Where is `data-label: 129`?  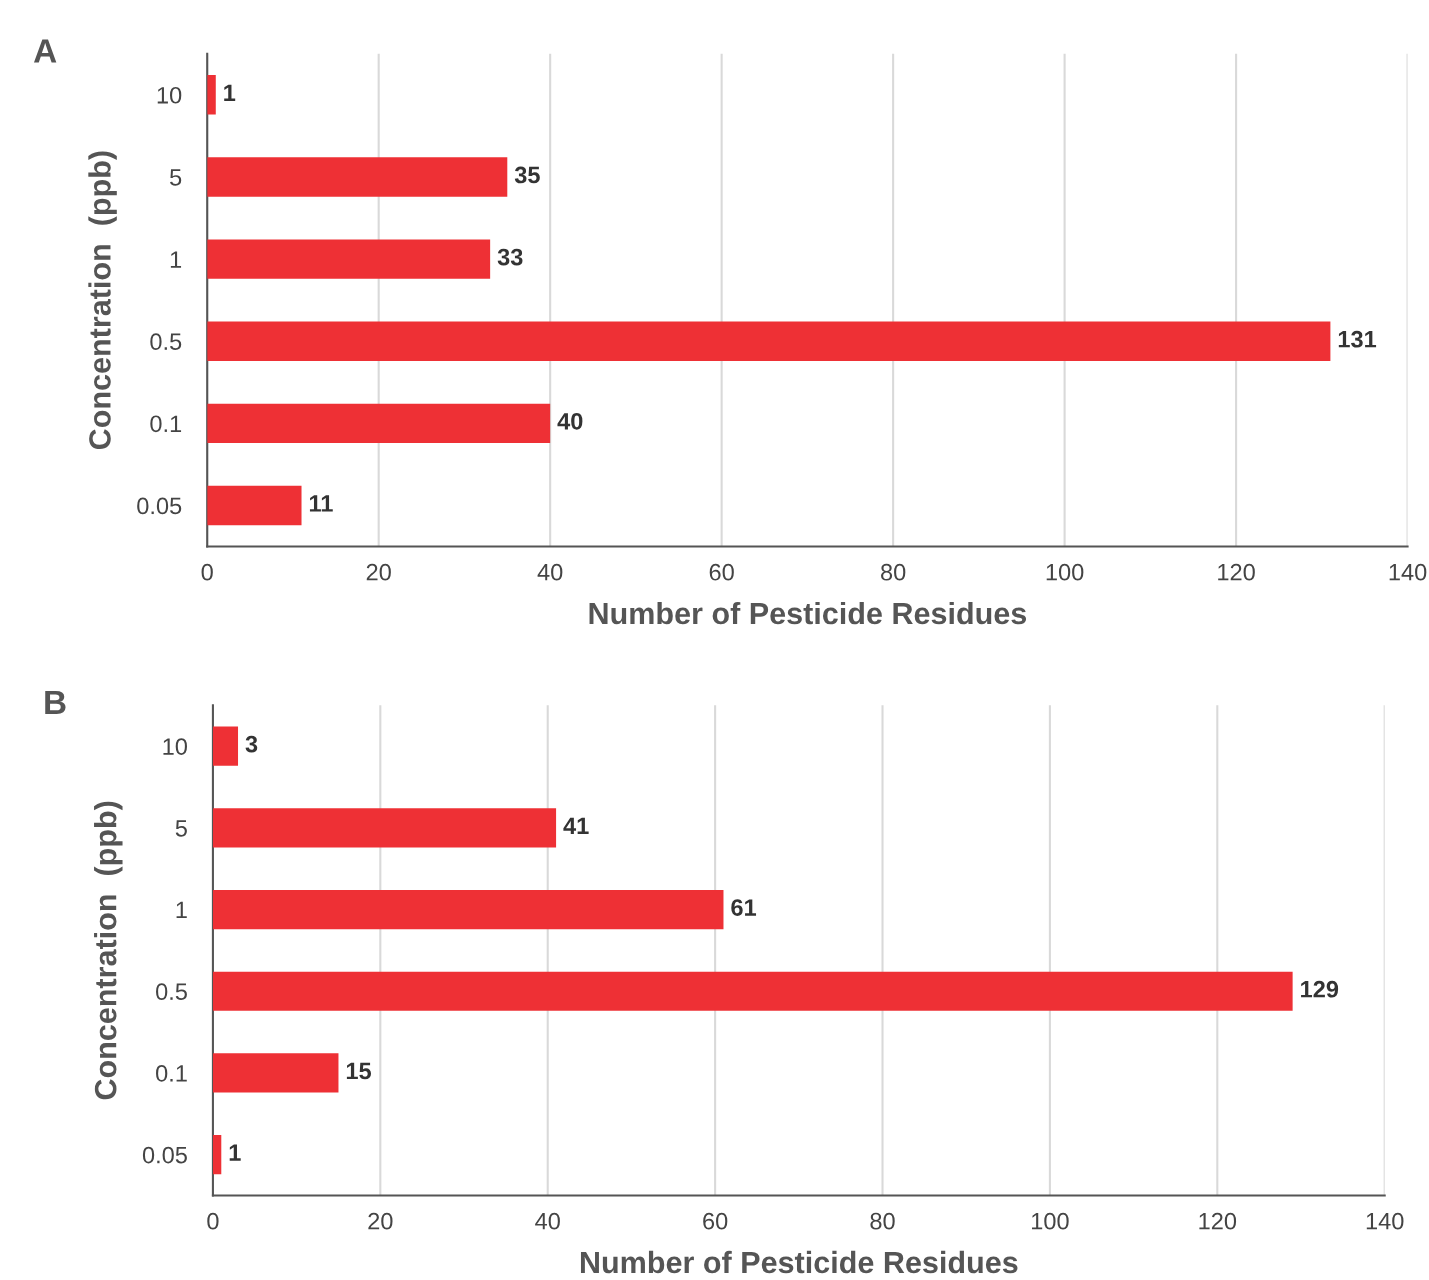
data-label: 129 is located at coordinates (1320, 989).